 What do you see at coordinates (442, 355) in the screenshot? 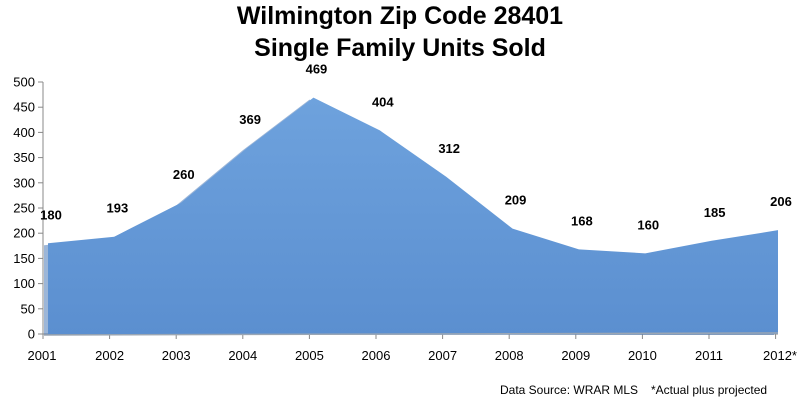
I see `x-tick-label: 2007` at bounding box center [442, 355].